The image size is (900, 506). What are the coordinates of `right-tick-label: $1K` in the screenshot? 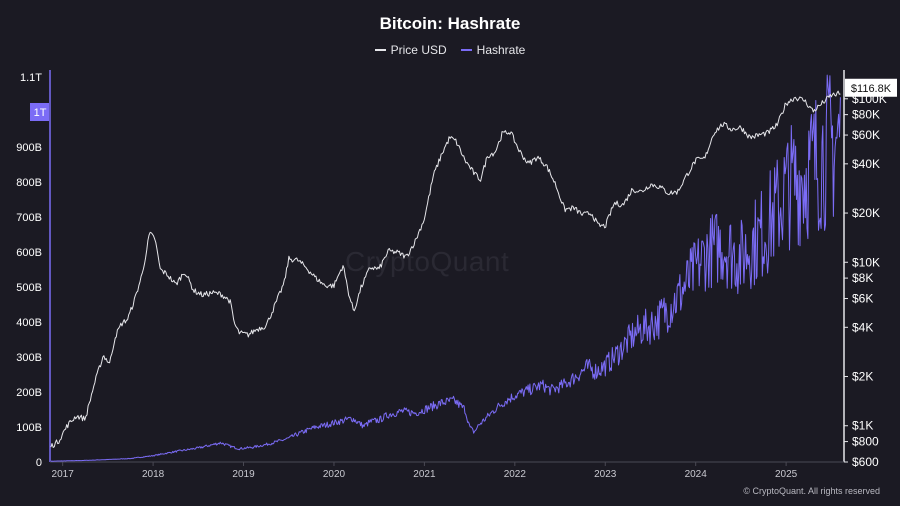 It's located at (862, 426).